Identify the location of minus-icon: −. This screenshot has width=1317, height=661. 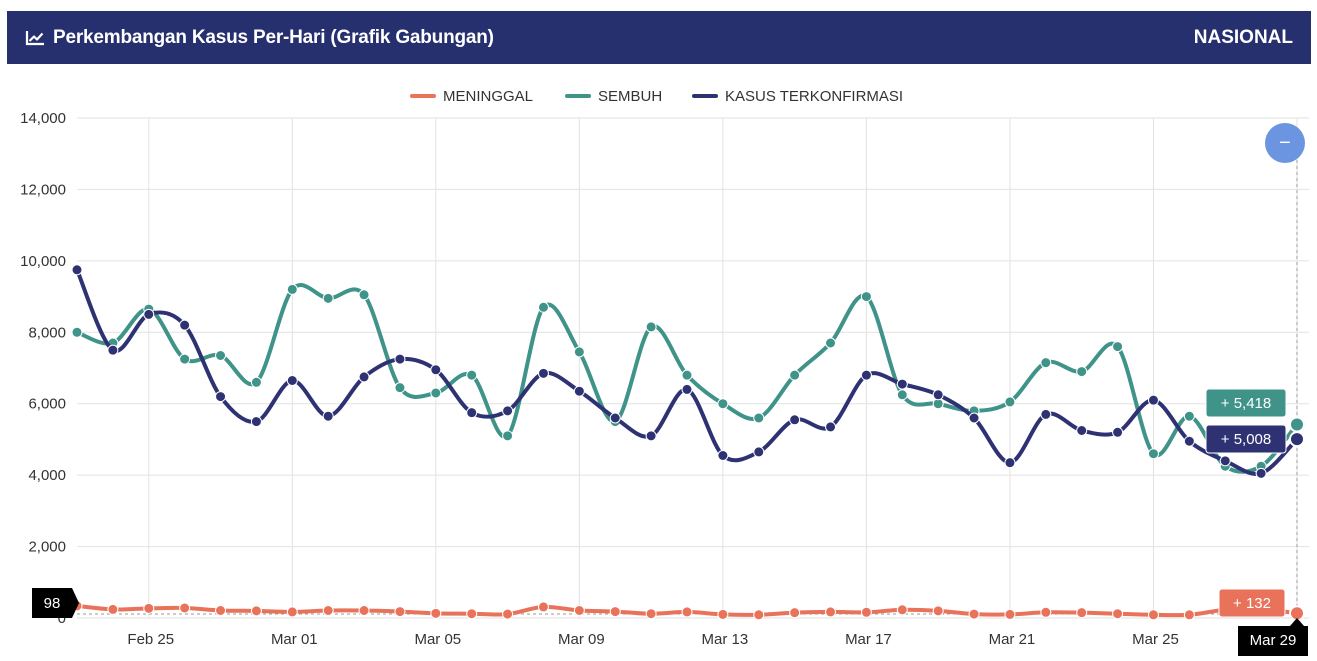
(1285, 143).